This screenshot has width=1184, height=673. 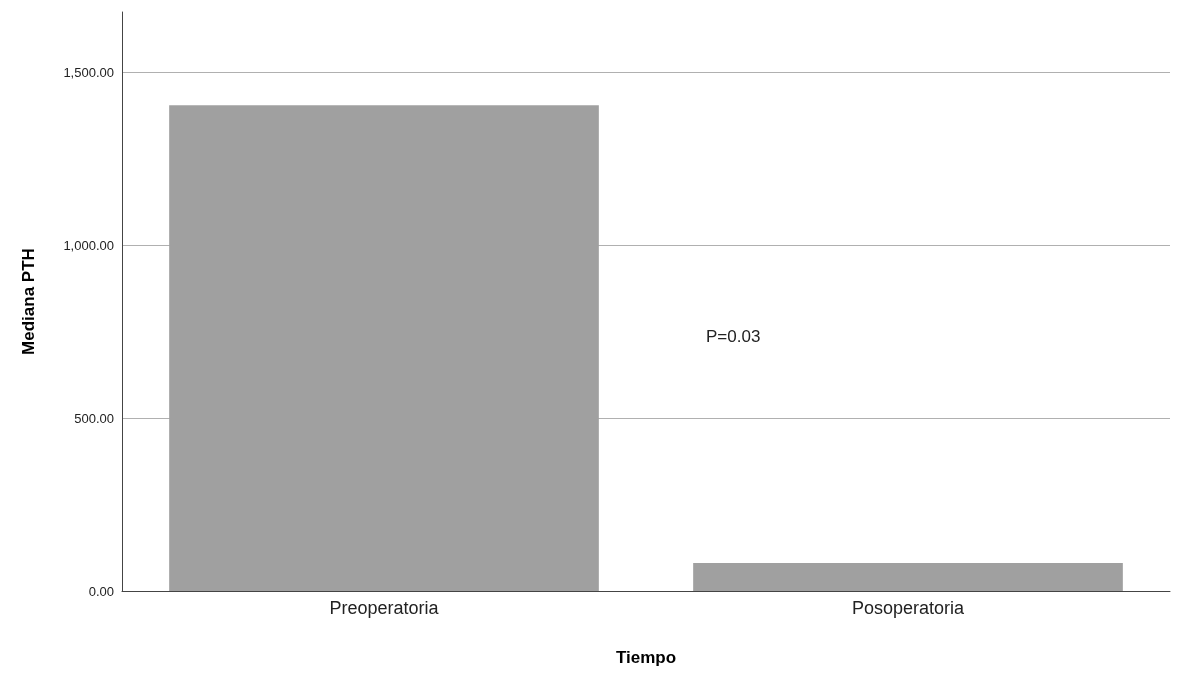 What do you see at coordinates (101, 591) in the screenshot?
I see `y-tick-label: 0.00` at bounding box center [101, 591].